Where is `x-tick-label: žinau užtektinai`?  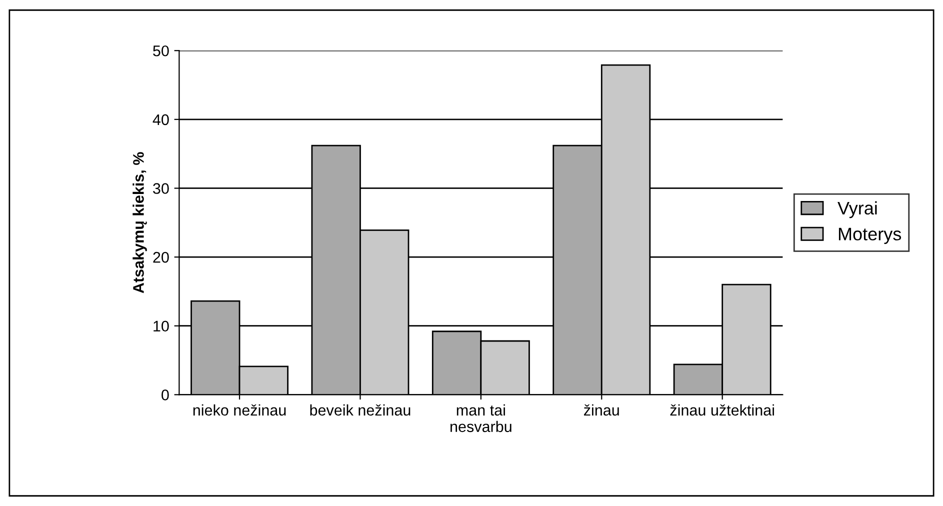 x-tick-label: žinau užtektinai is located at coordinates (722, 410).